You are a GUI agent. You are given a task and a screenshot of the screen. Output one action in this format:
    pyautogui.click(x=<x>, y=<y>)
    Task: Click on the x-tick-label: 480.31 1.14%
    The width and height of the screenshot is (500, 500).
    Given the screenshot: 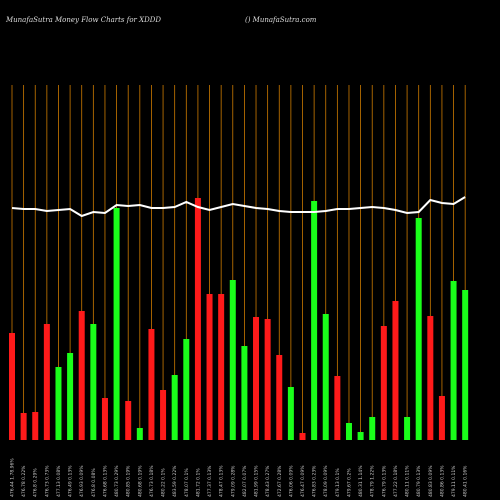 What is the action you would take?
    pyautogui.click(x=361, y=481)
    